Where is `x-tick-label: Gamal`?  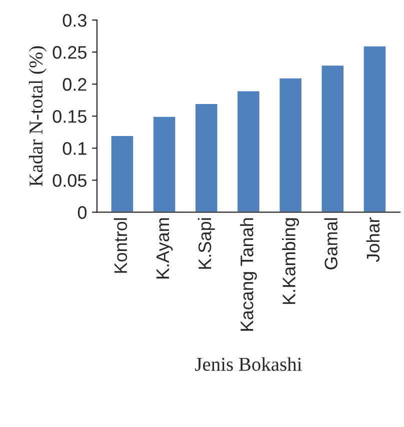 x-tick-label: Gamal is located at coordinates (331, 244).